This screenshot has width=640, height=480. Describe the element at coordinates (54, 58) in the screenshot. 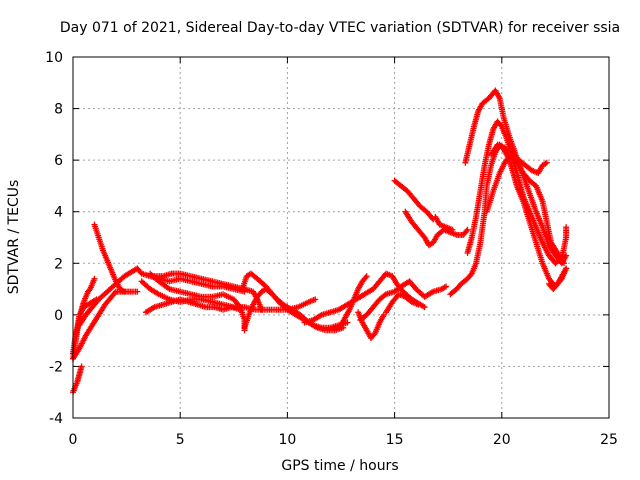

I see `y-tick-label: 10` at that location.